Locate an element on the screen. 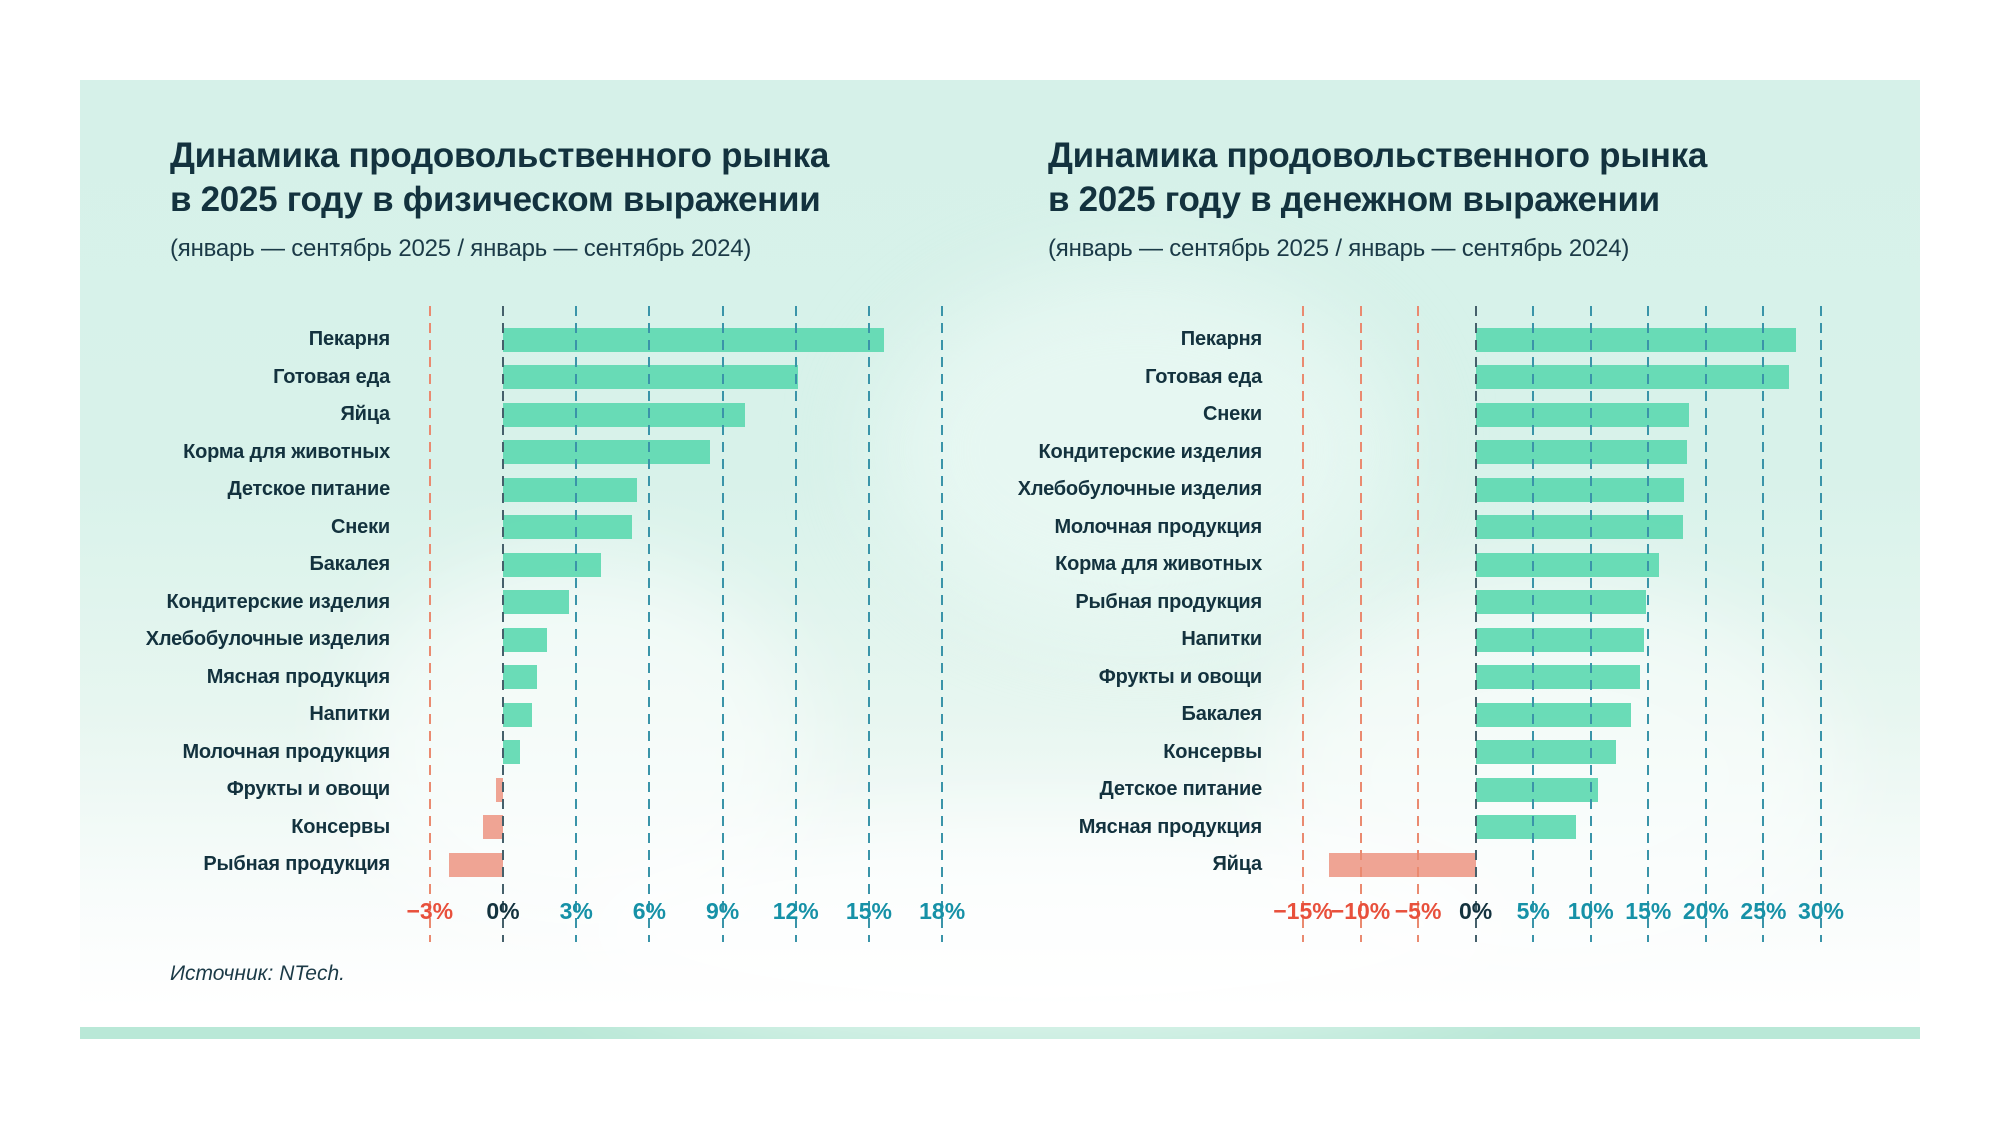  axis-tick-label: 12% is located at coordinates (795, 911).